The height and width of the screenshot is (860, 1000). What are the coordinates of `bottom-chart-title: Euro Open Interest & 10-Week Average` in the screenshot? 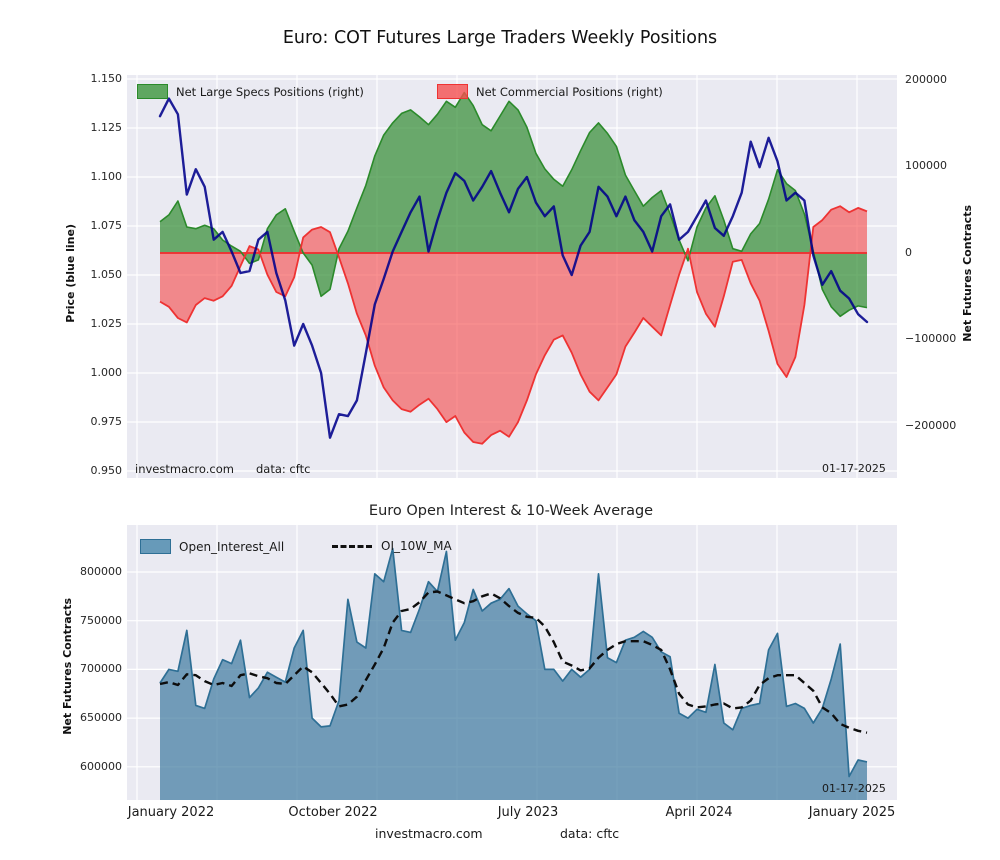 It's located at (511, 511).